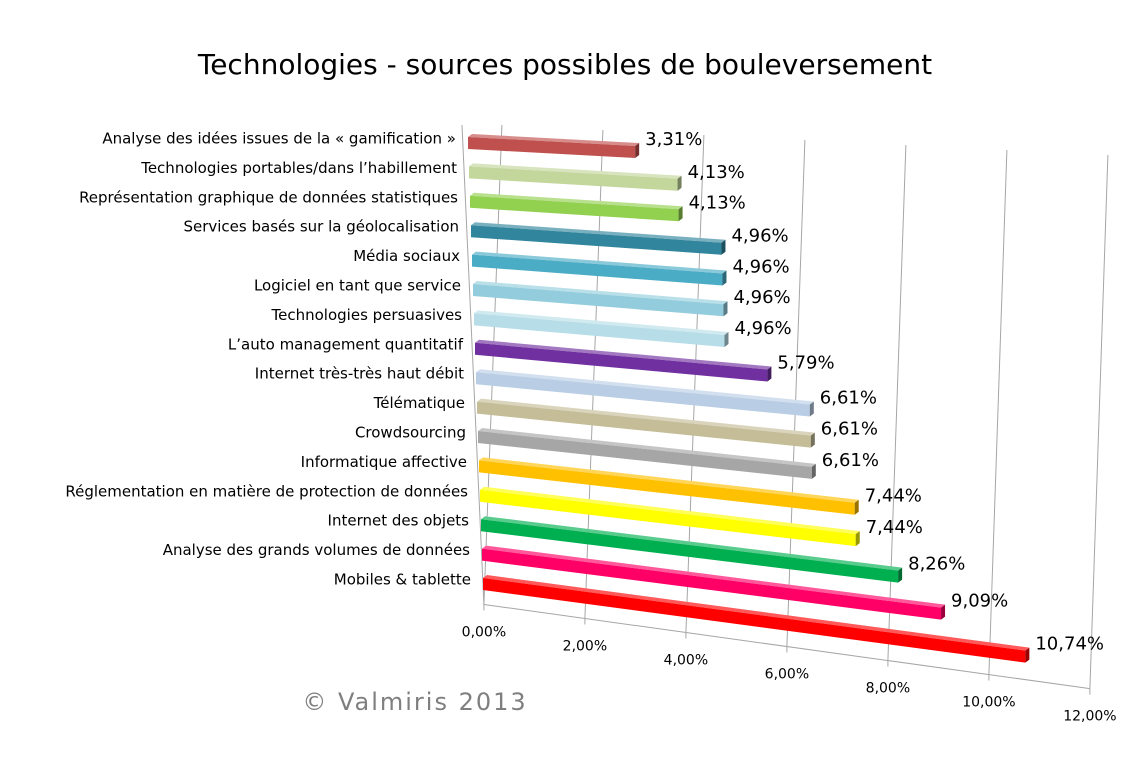 The height and width of the screenshot is (758, 1142). Describe the element at coordinates (787, 675) in the screenshot. I see `x-tick-label: 6,00%` at that location.